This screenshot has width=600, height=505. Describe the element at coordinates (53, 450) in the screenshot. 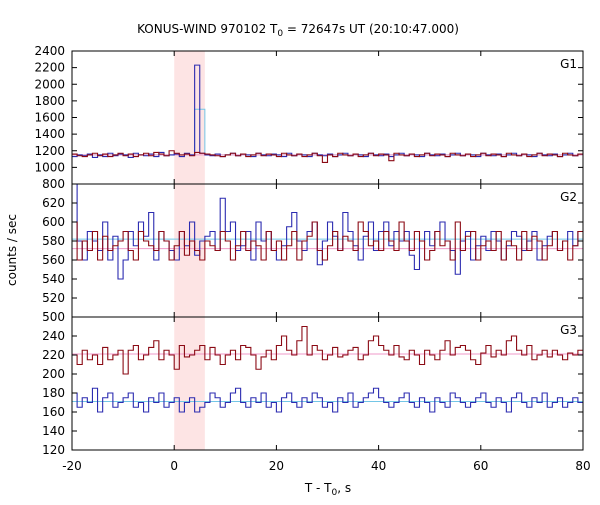

I see `y-tick-label: 120` at that location.